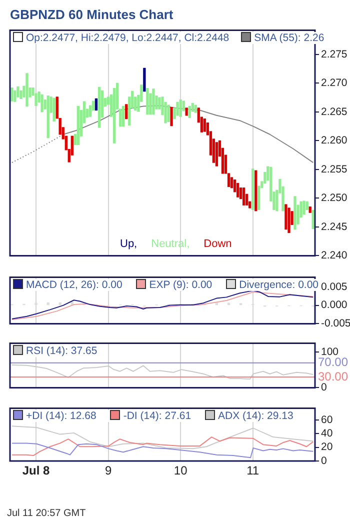 The image size is (350, 519). I want to click on chart-title: GBPNZD 60 Minutes Chart, so click(92, 14).